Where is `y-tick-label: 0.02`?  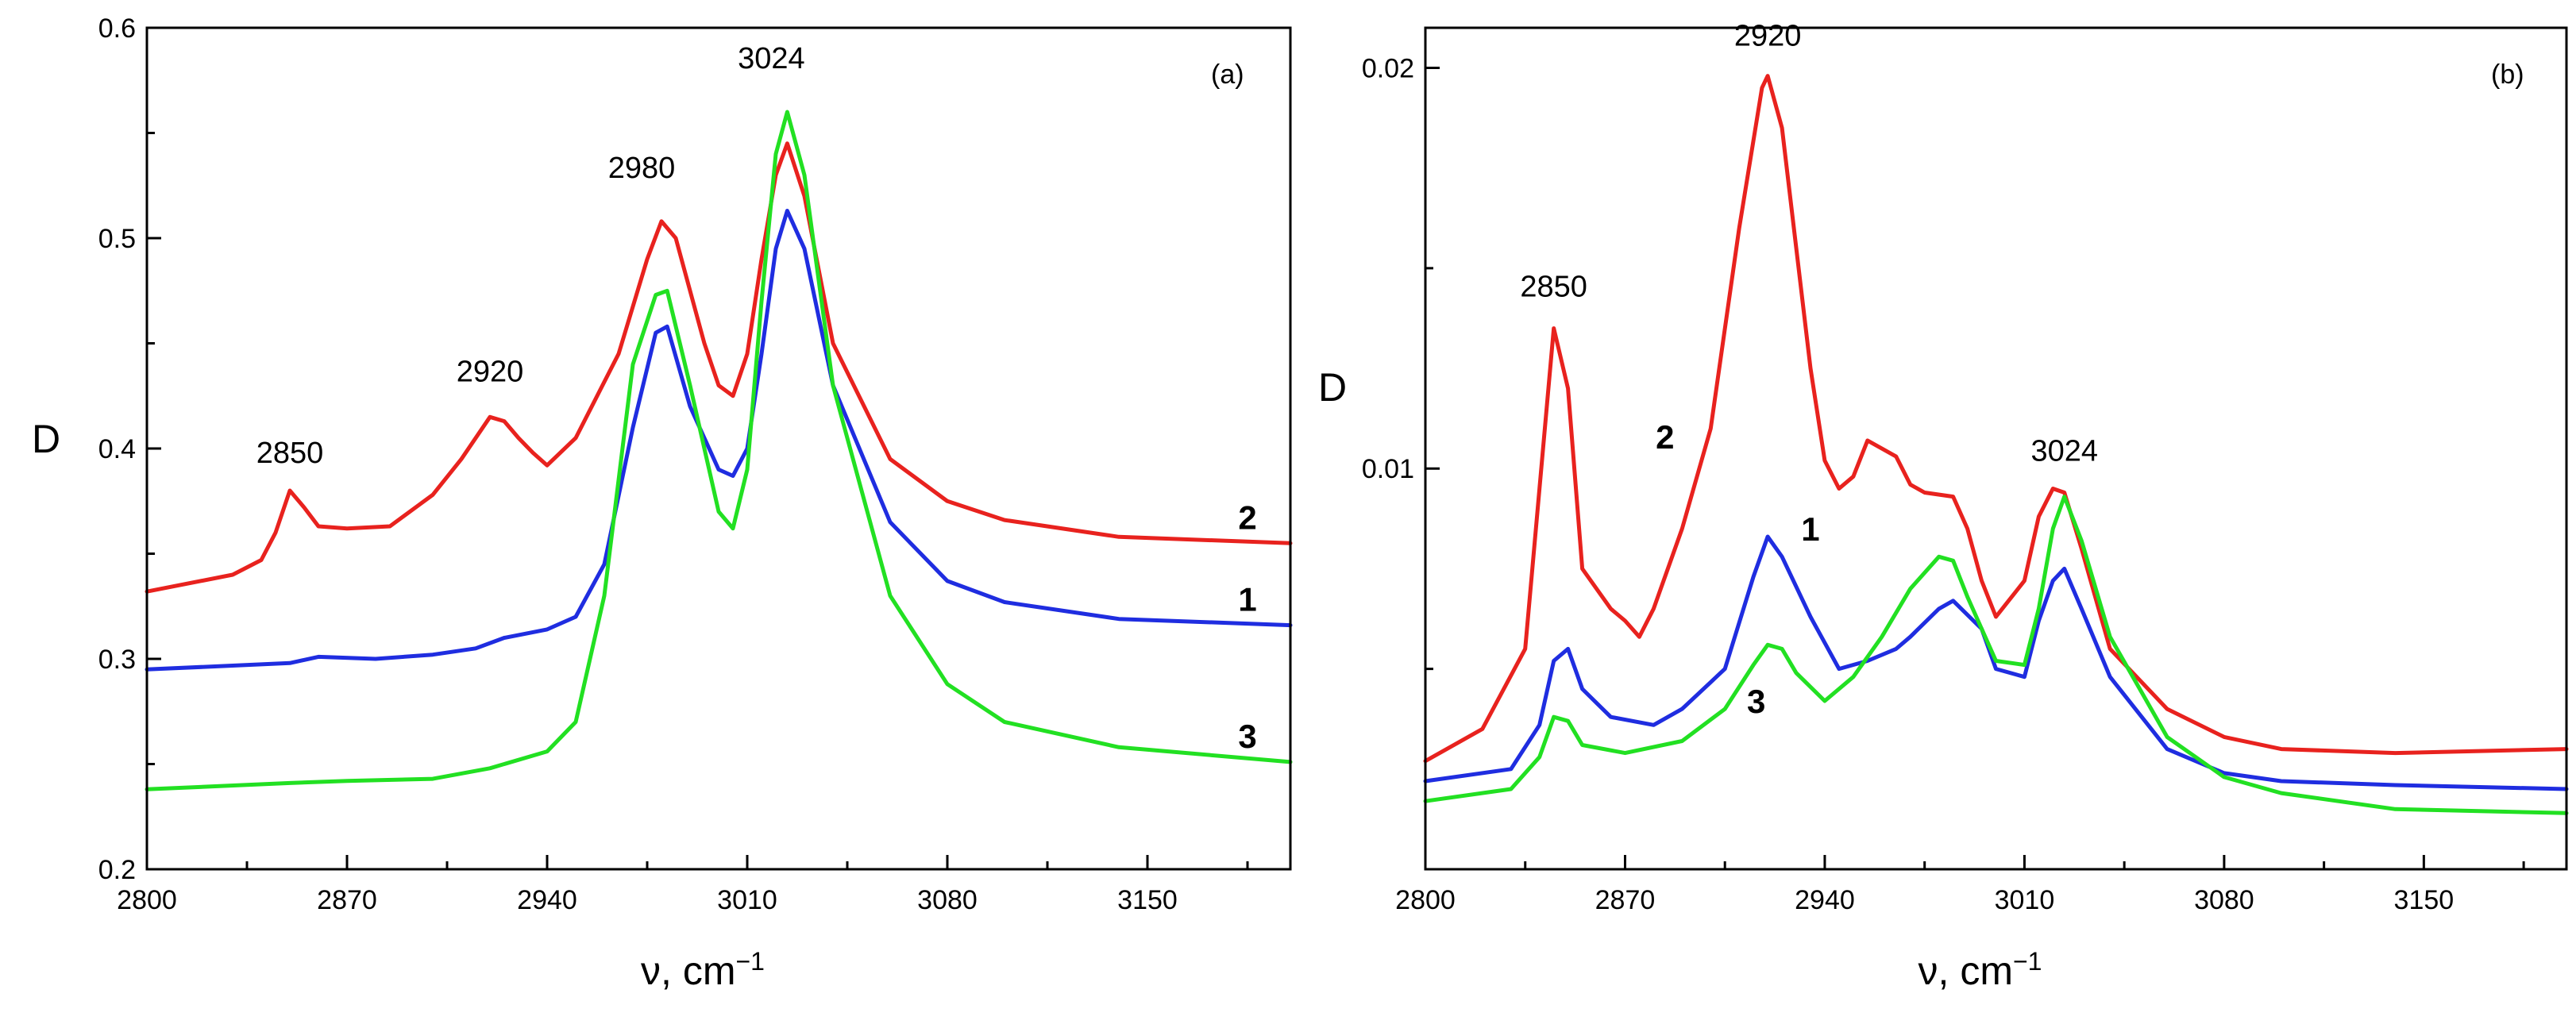
y-tick-label: 0.02 is located at coordinates (1388, 68).